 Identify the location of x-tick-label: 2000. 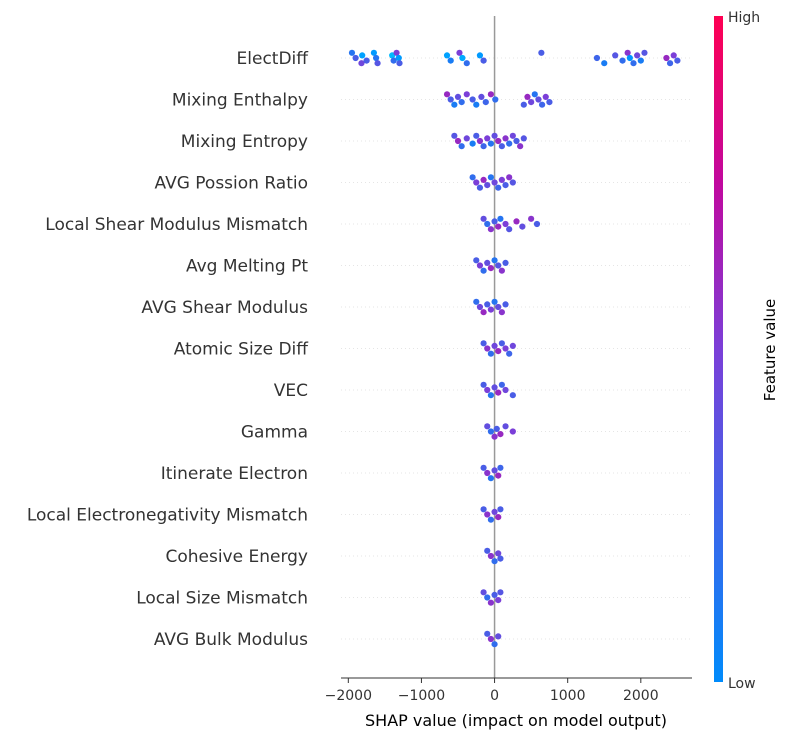
(641, 696).